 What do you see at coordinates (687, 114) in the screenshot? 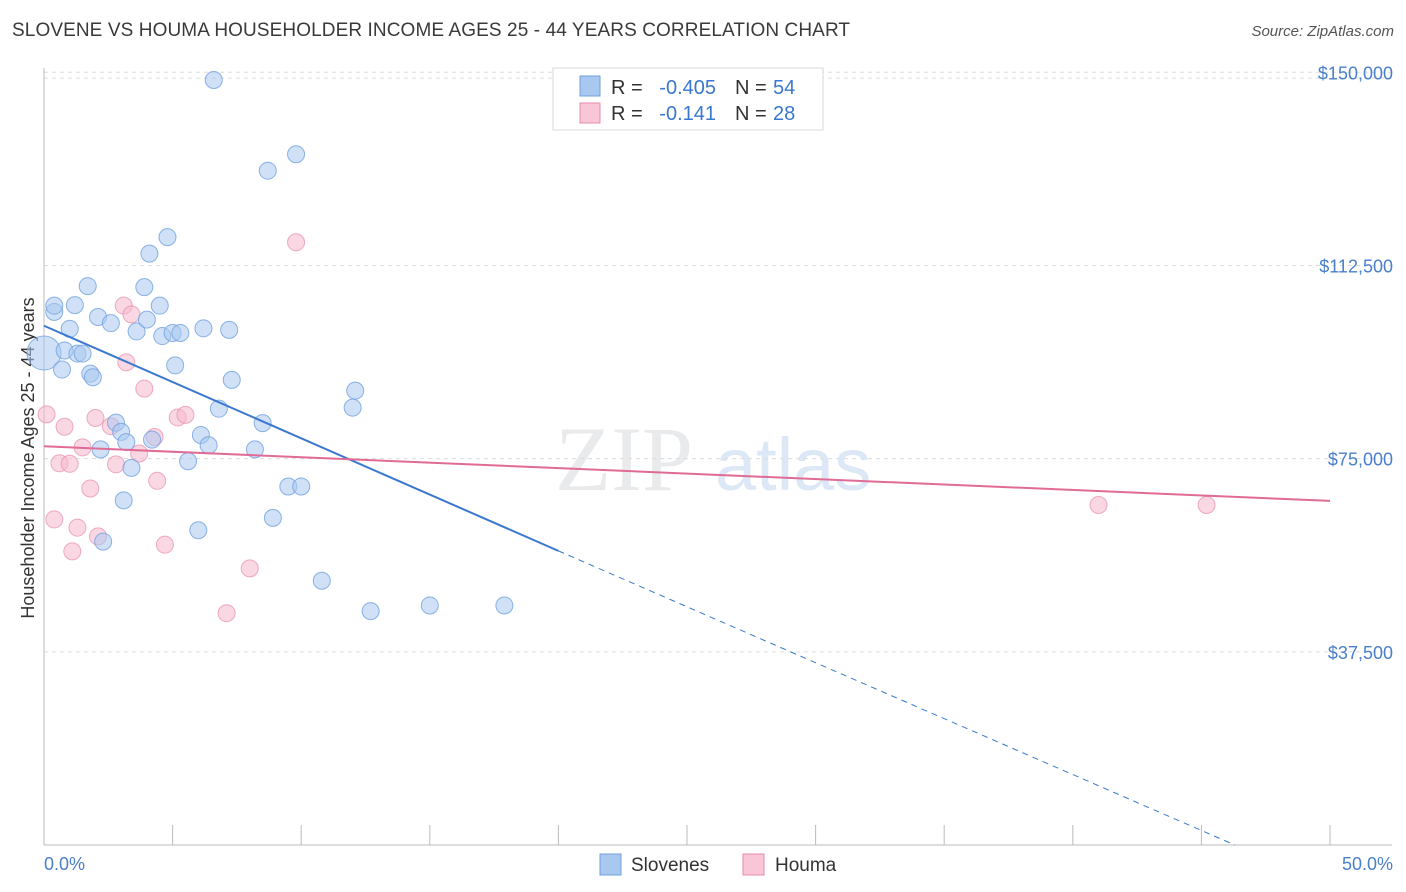
I see `legend-r-value: -0.141` at bounding box center [687, 114].